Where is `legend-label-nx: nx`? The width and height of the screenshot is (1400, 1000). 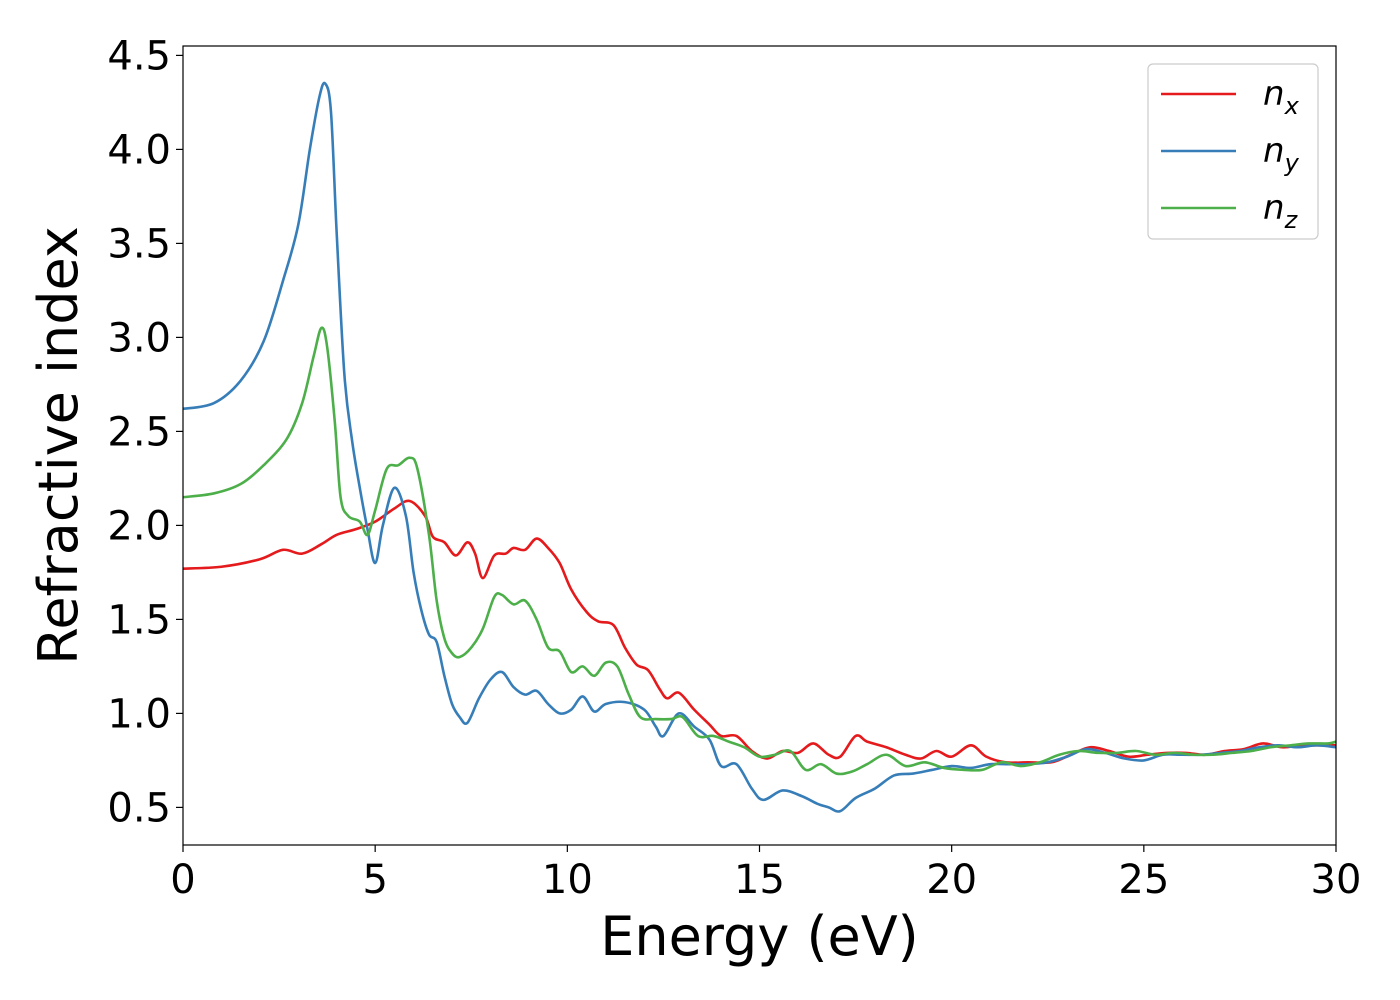 legend-label-nx: nx is located at coordinates (1281, 97).